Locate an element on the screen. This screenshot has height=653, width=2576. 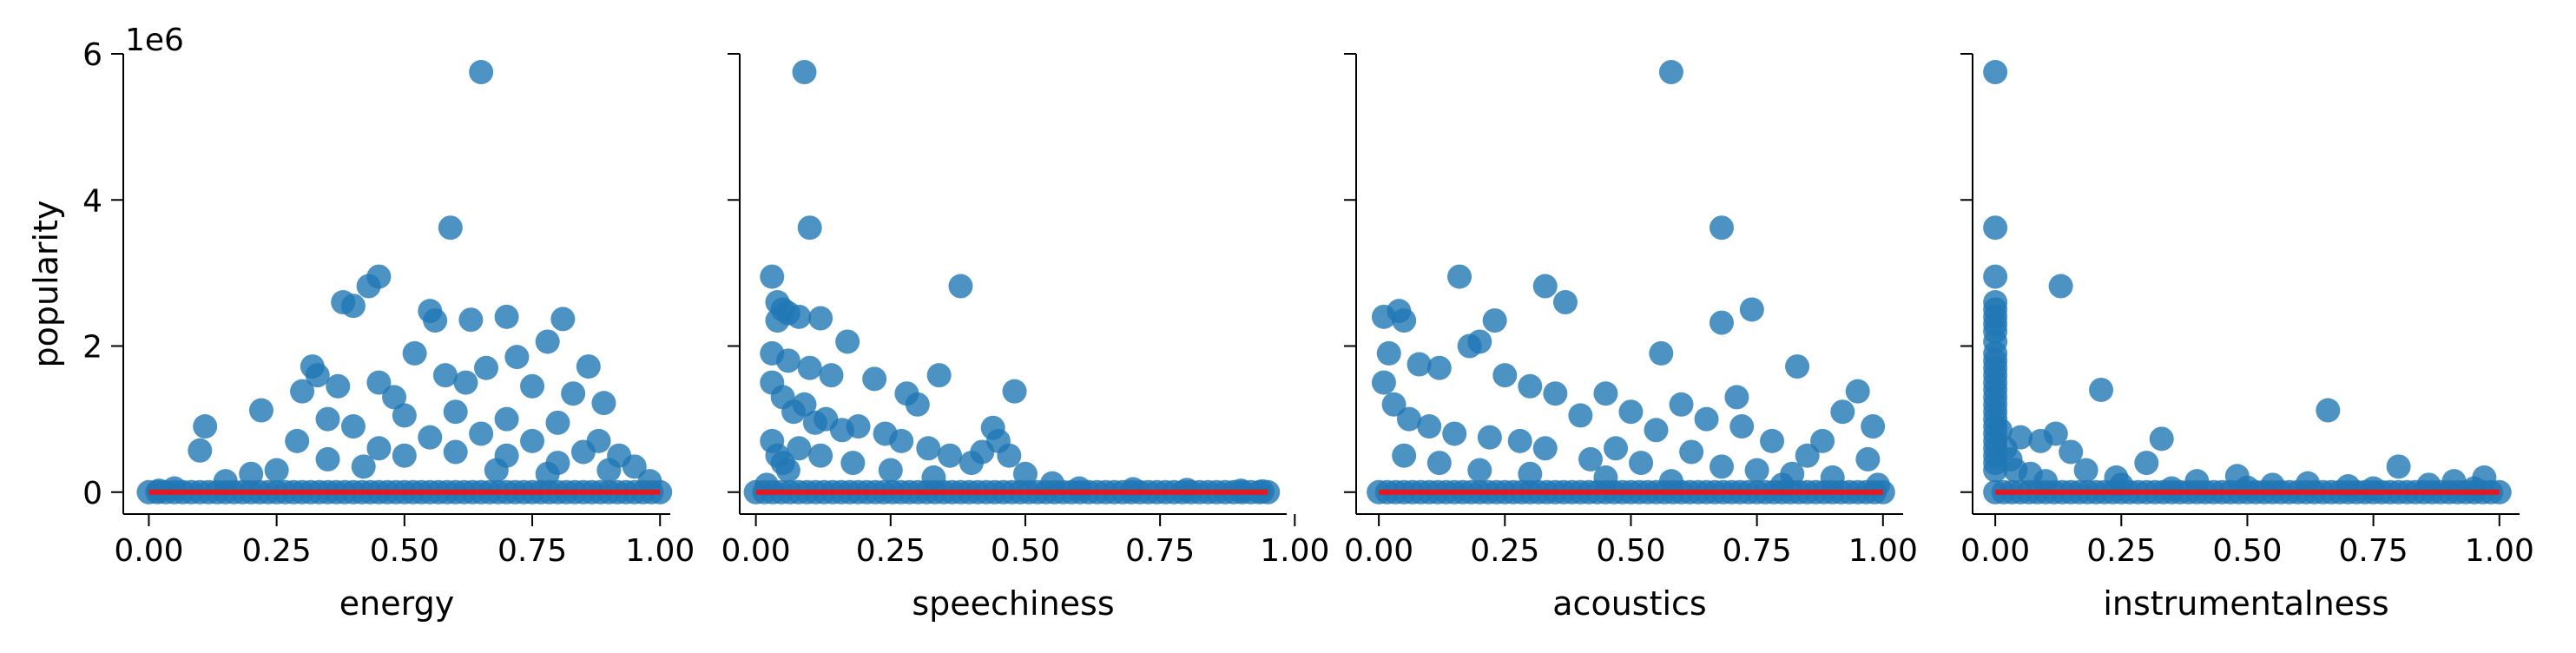
x-axis-label: energy is located at coordinates (396, 603).